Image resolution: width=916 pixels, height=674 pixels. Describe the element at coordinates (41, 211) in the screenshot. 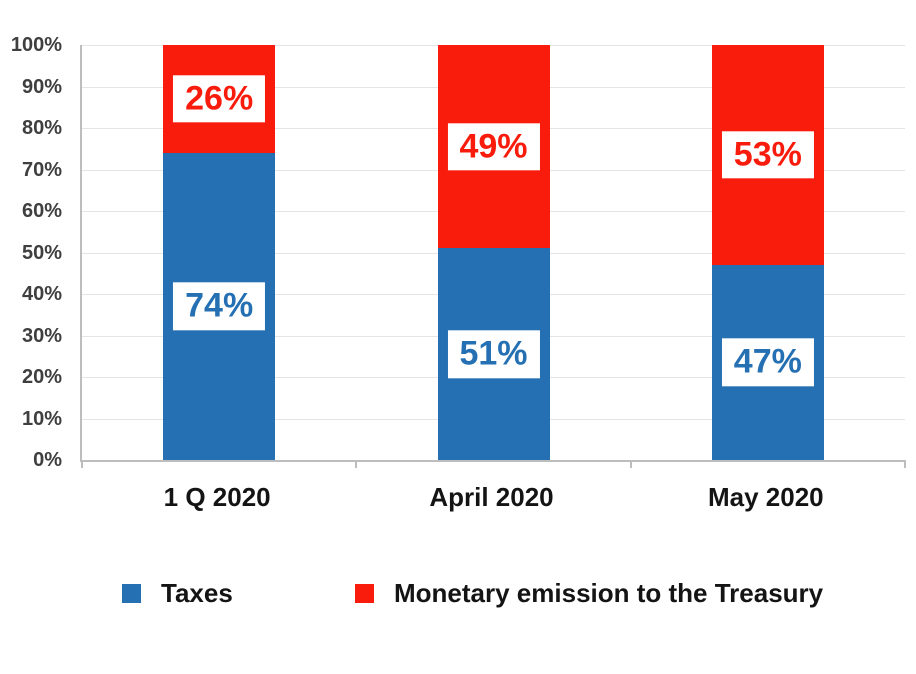

I see `y-axis-tick-label: 60%` at that location.